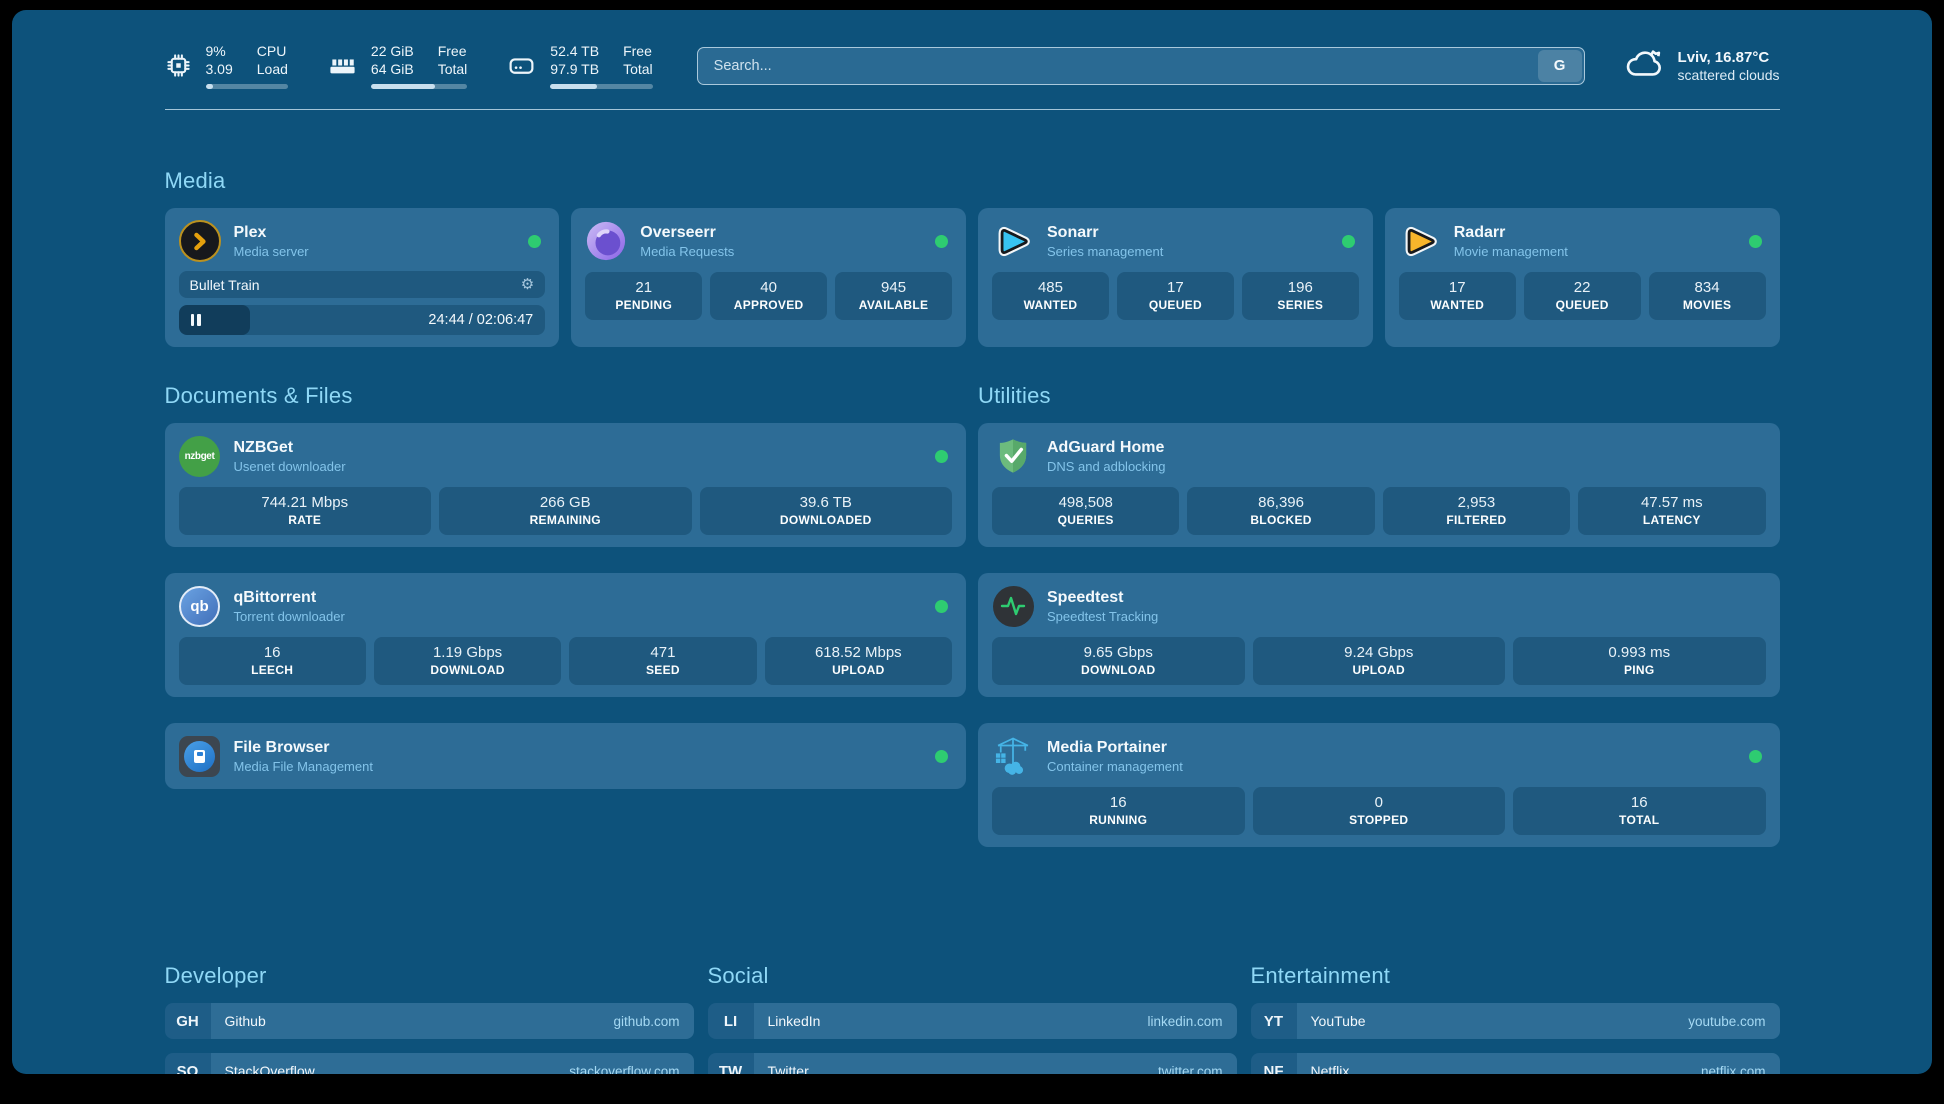  I want to click on section-title-developer: Developer, so click(215, 976).